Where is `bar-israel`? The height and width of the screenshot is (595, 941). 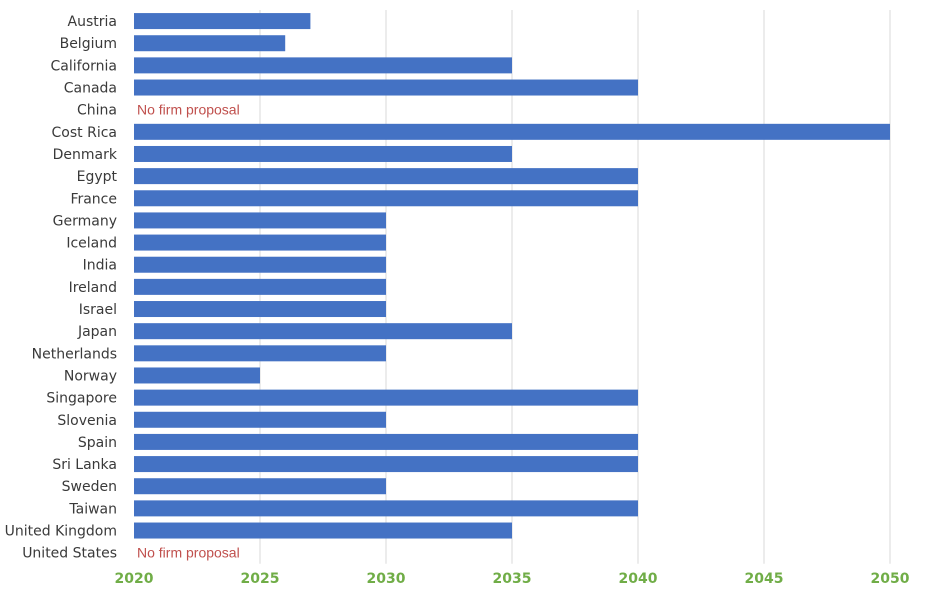 bar-israel is located at coordinates (260, 309).